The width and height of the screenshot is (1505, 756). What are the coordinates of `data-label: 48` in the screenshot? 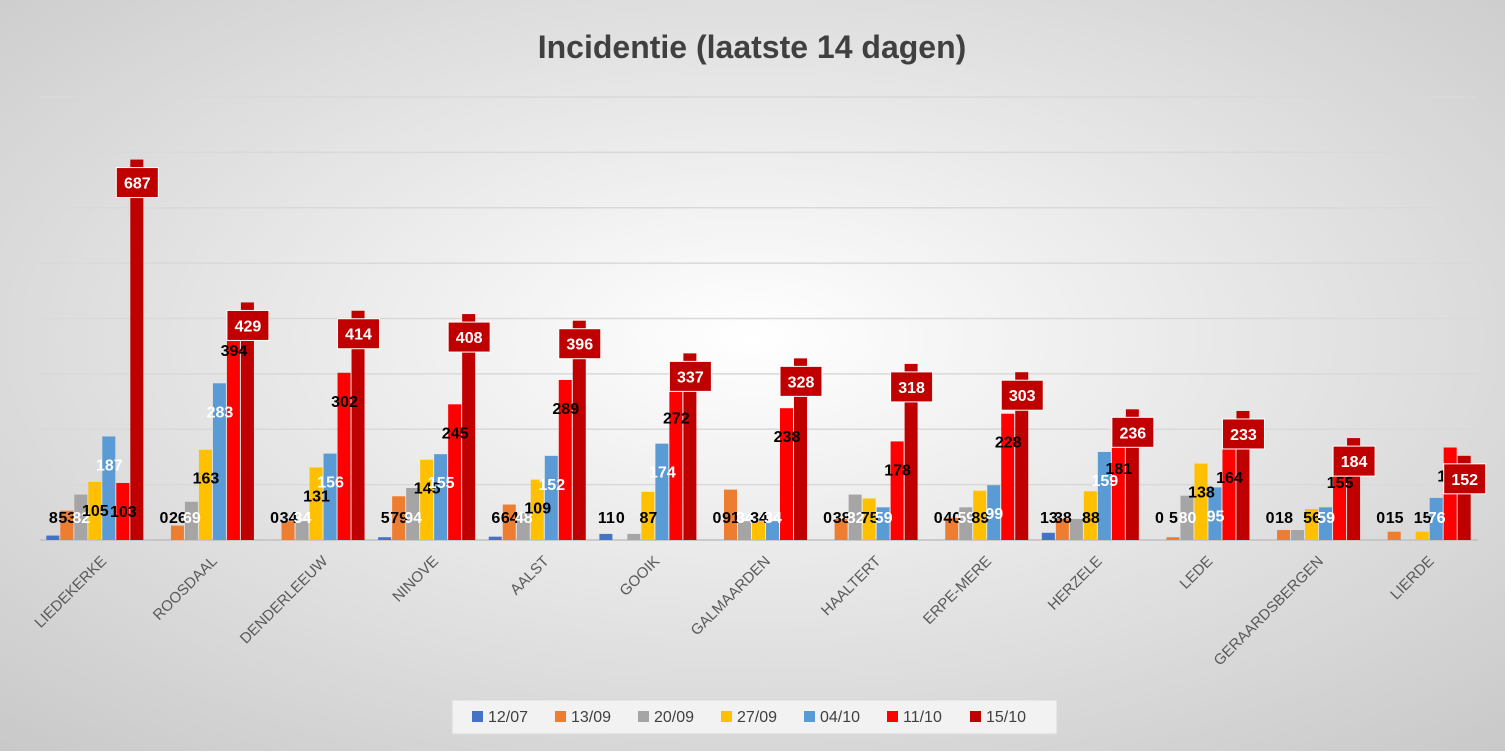 It's located at (524, 518).